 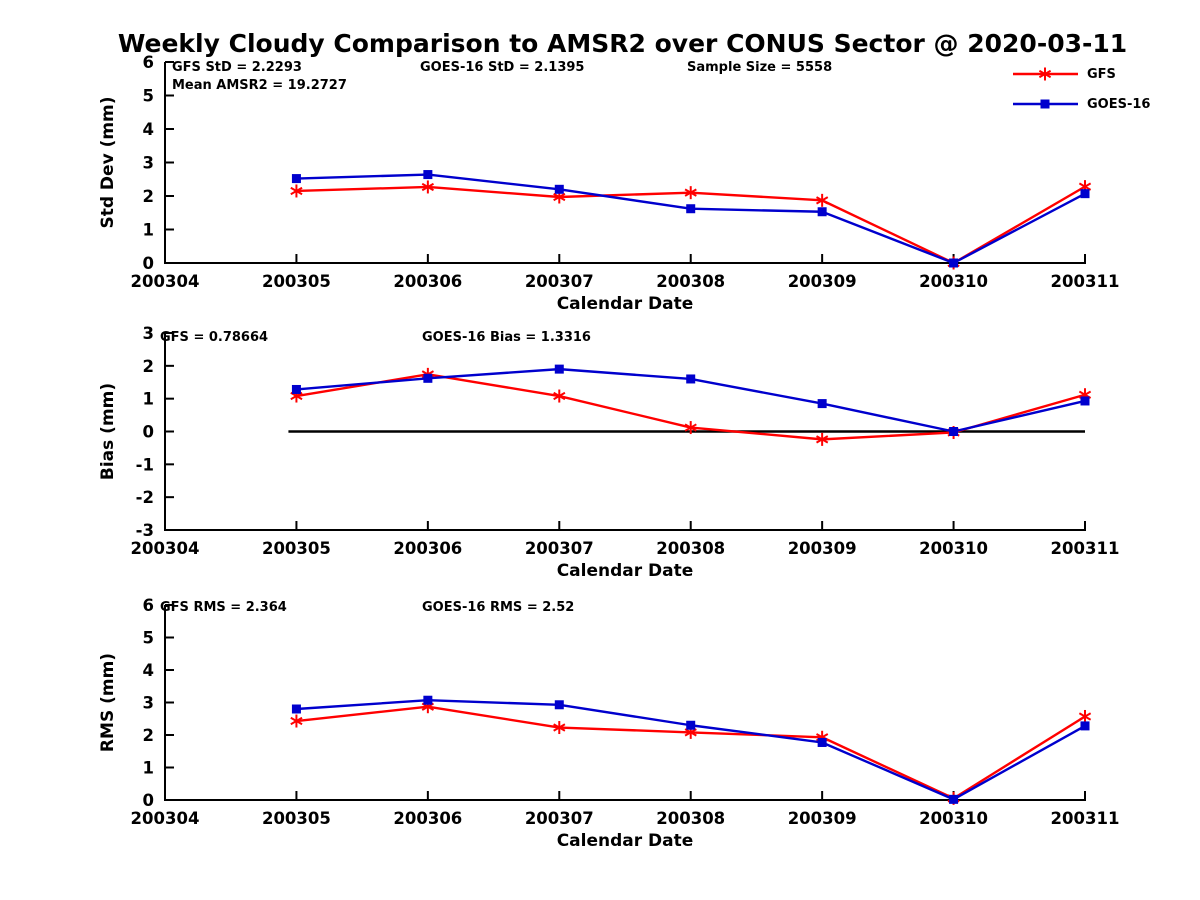 What do you see at coordinates (625, 304) in the screenshot?
I see `std-dev-xlabel: Calendar Date` at bounding box center [625, 304].